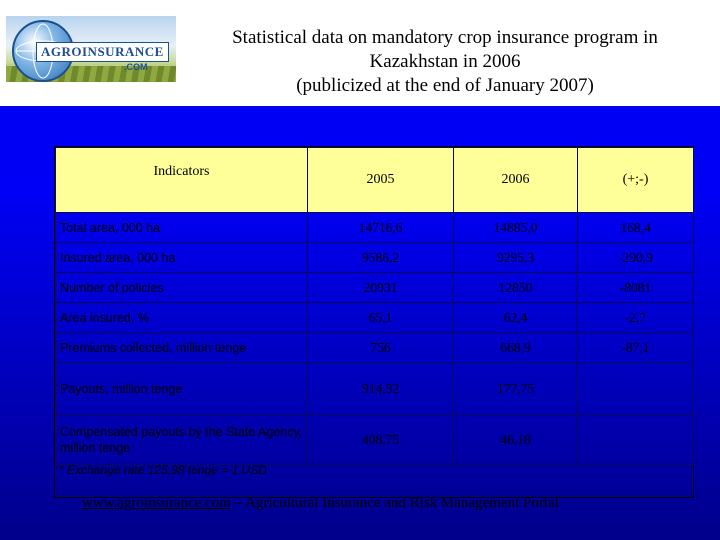 The height and width of the screenshot is (540, 720). What do you see at coordinates (136, 67) in the screenshot?
I see `logo-domain-text: .COM` at bounding box center [136, 67].